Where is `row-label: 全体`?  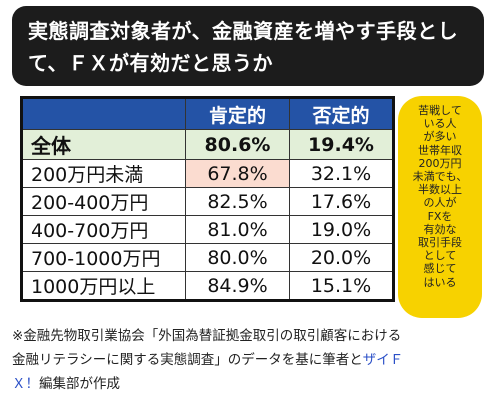
row-label: 全体 is located at coordinates (103, 144).